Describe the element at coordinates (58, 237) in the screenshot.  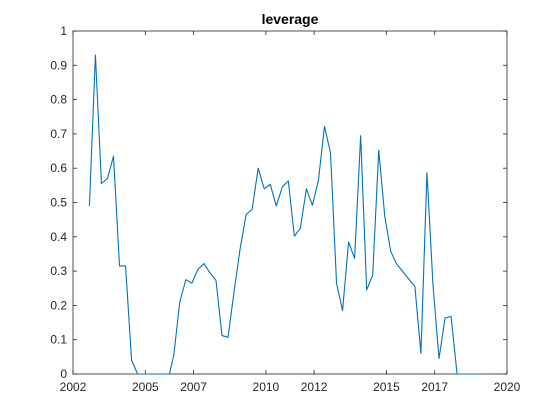
I see `y-tick-label: 0.4` at that location.